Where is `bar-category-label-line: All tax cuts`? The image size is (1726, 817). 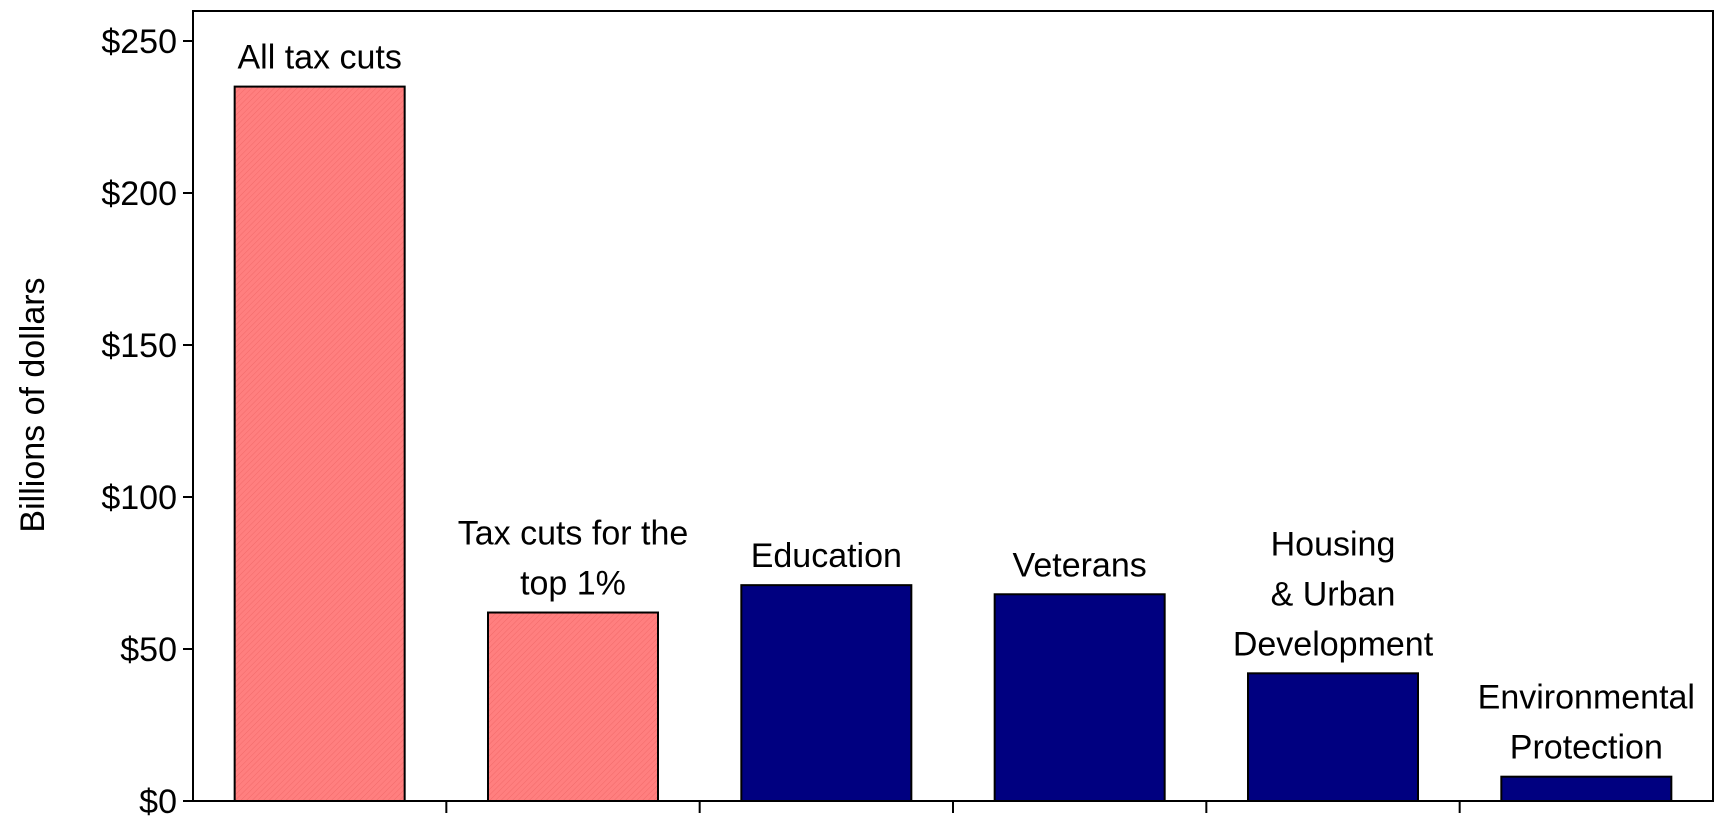 bar-category-label-line: All tax cuts is located at coordinates (319, 58).